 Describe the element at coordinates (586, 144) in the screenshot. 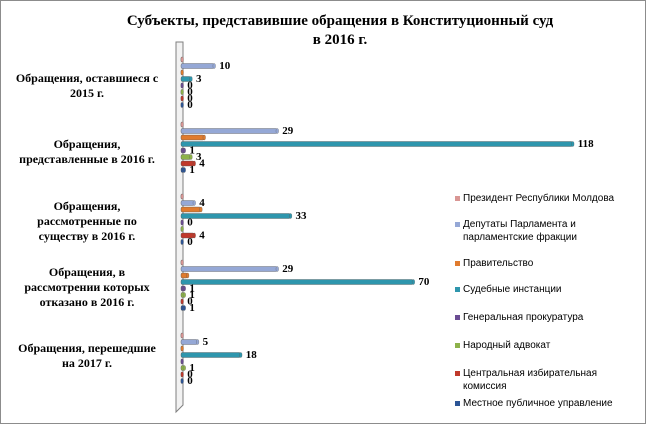

I see `data-label: 118` at that location.